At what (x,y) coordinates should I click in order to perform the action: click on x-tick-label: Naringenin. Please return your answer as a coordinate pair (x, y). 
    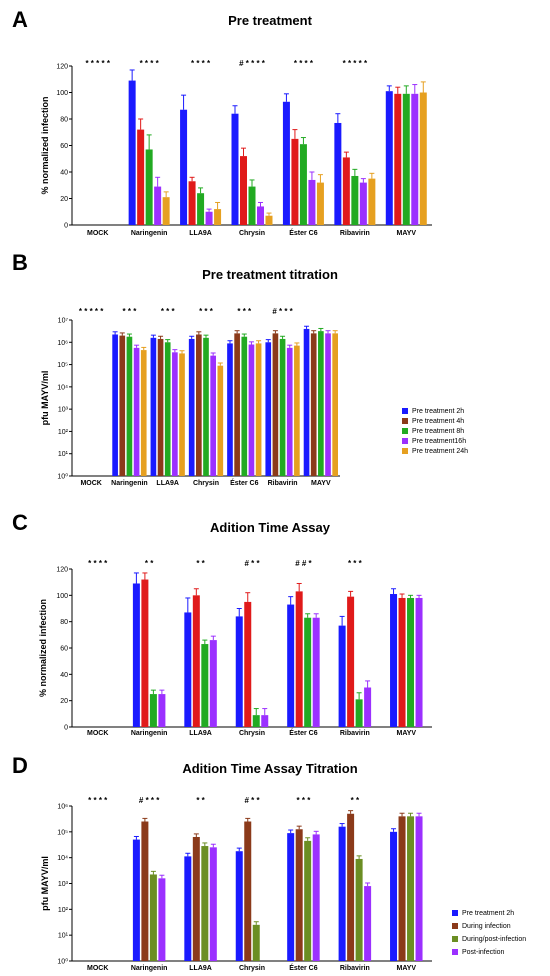
    Looking at the image, I should click on (149, 233).